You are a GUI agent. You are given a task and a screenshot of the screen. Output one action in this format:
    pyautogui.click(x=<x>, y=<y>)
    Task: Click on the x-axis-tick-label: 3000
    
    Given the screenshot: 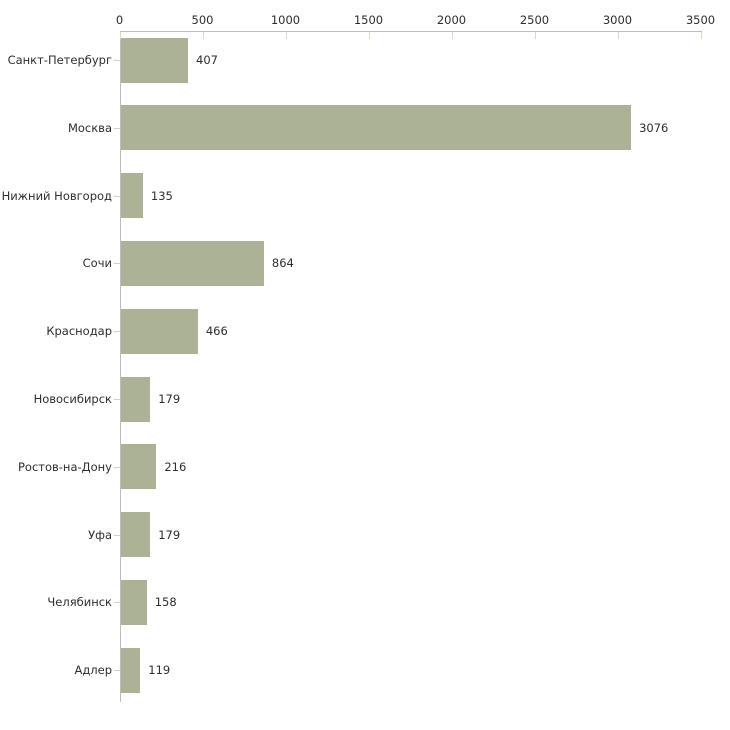 What is the action you would take?
    pyautogui.click(x=617, y=20)
    